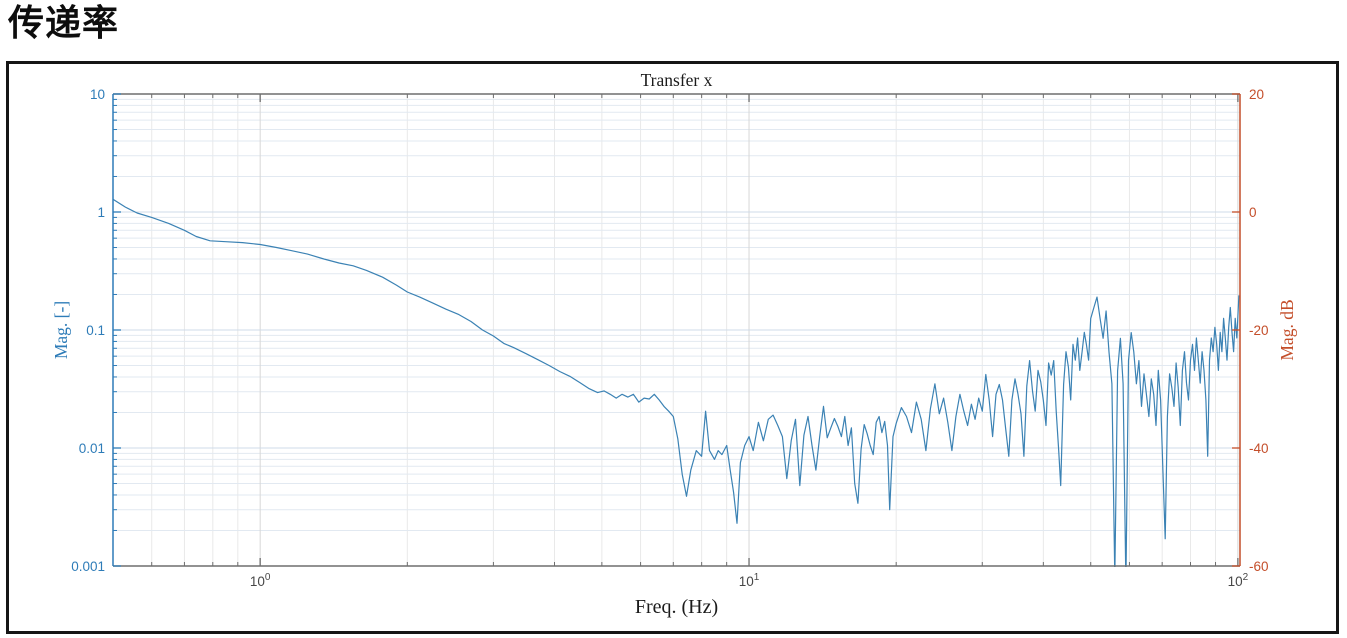  I want to click on chart-title: Transfer x, so click(677, 80).